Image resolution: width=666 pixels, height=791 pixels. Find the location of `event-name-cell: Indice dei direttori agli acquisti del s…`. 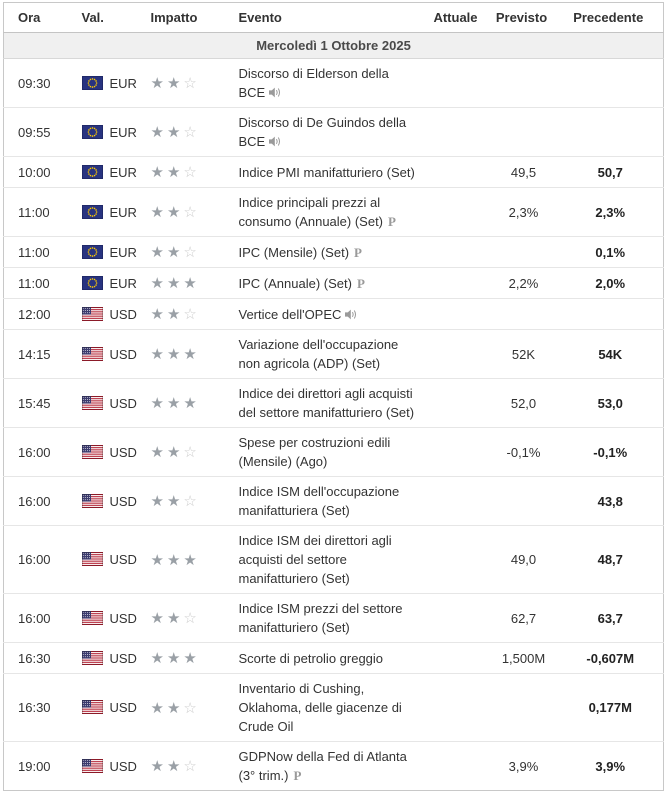

event-name-cell: Indice dei direttori agli acquisti del s… is located at coordinates (326, 403).